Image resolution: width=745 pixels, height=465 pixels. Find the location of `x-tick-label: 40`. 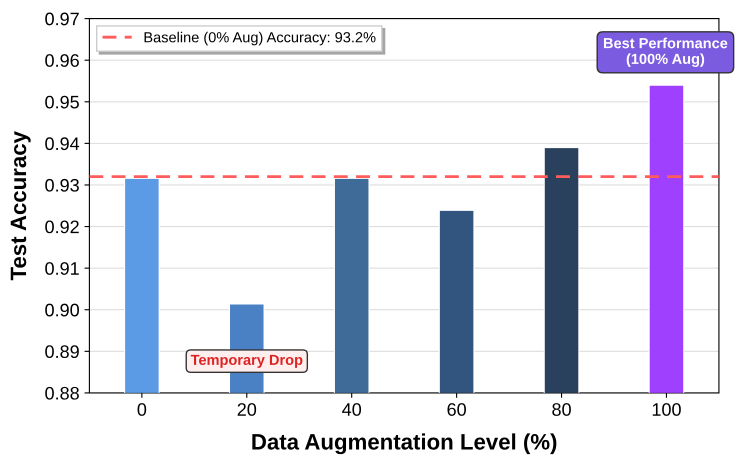

x-tick-label: 40 is located at coordinates (352, 409).